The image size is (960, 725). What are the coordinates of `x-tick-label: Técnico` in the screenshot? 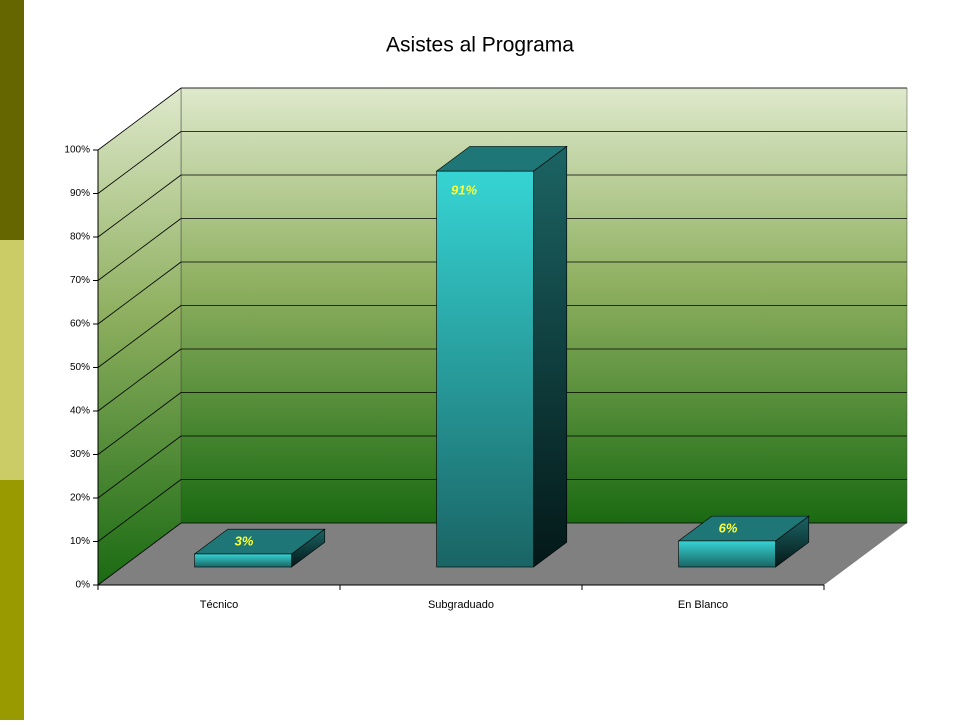 It's located at (219, 605).